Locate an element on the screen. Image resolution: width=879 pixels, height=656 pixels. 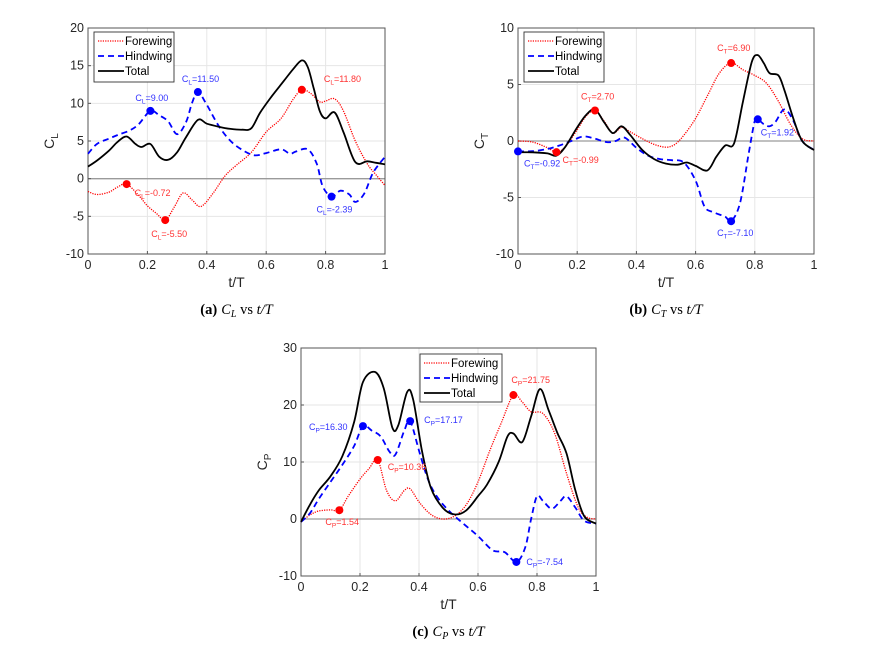
annotation-label: CT=-7.10 is located at coordinates (735, 234).